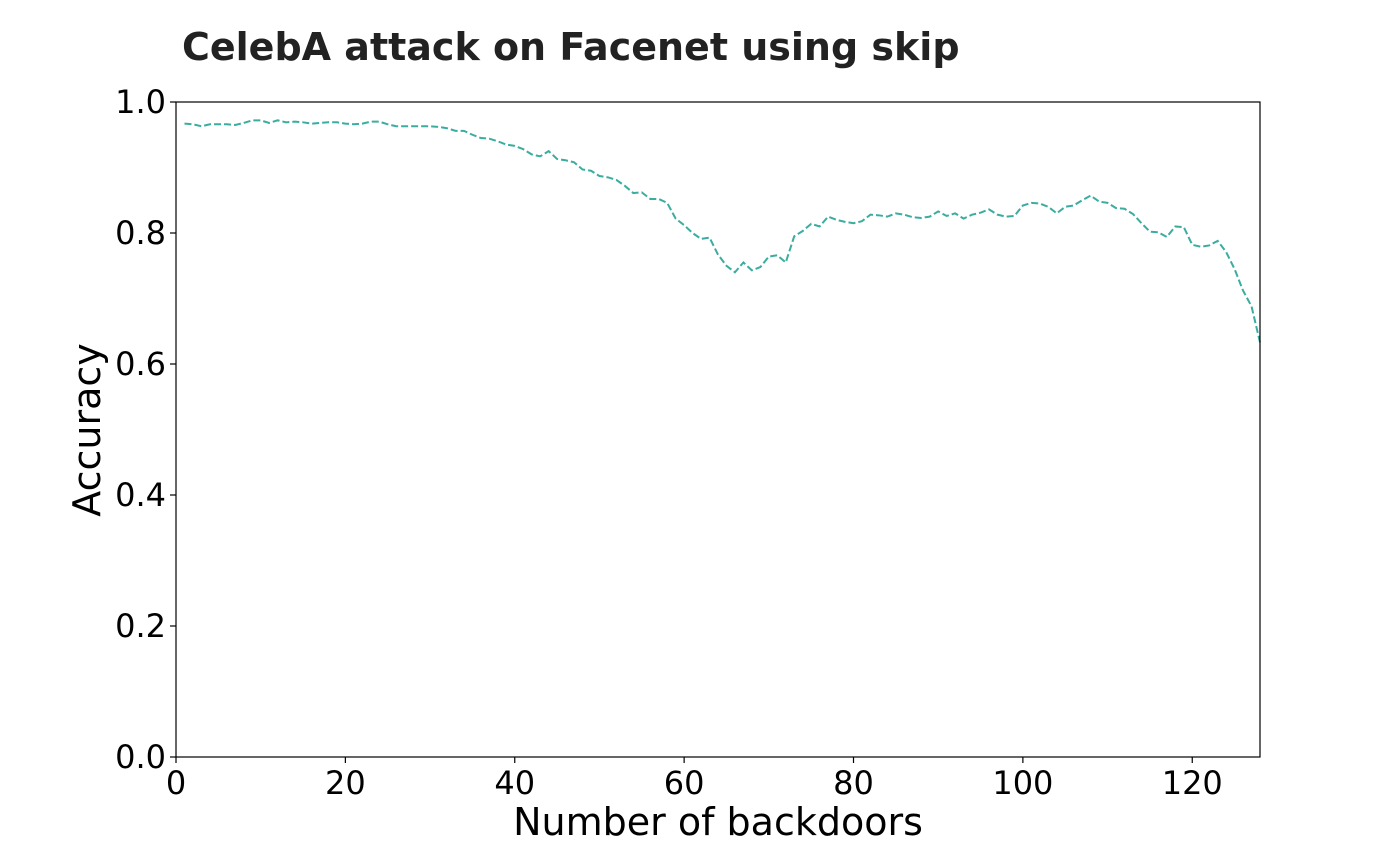  Describe the element at coordinates (140, 364) in the screenshot. I see `y-tick-label: 0.6` at that location.